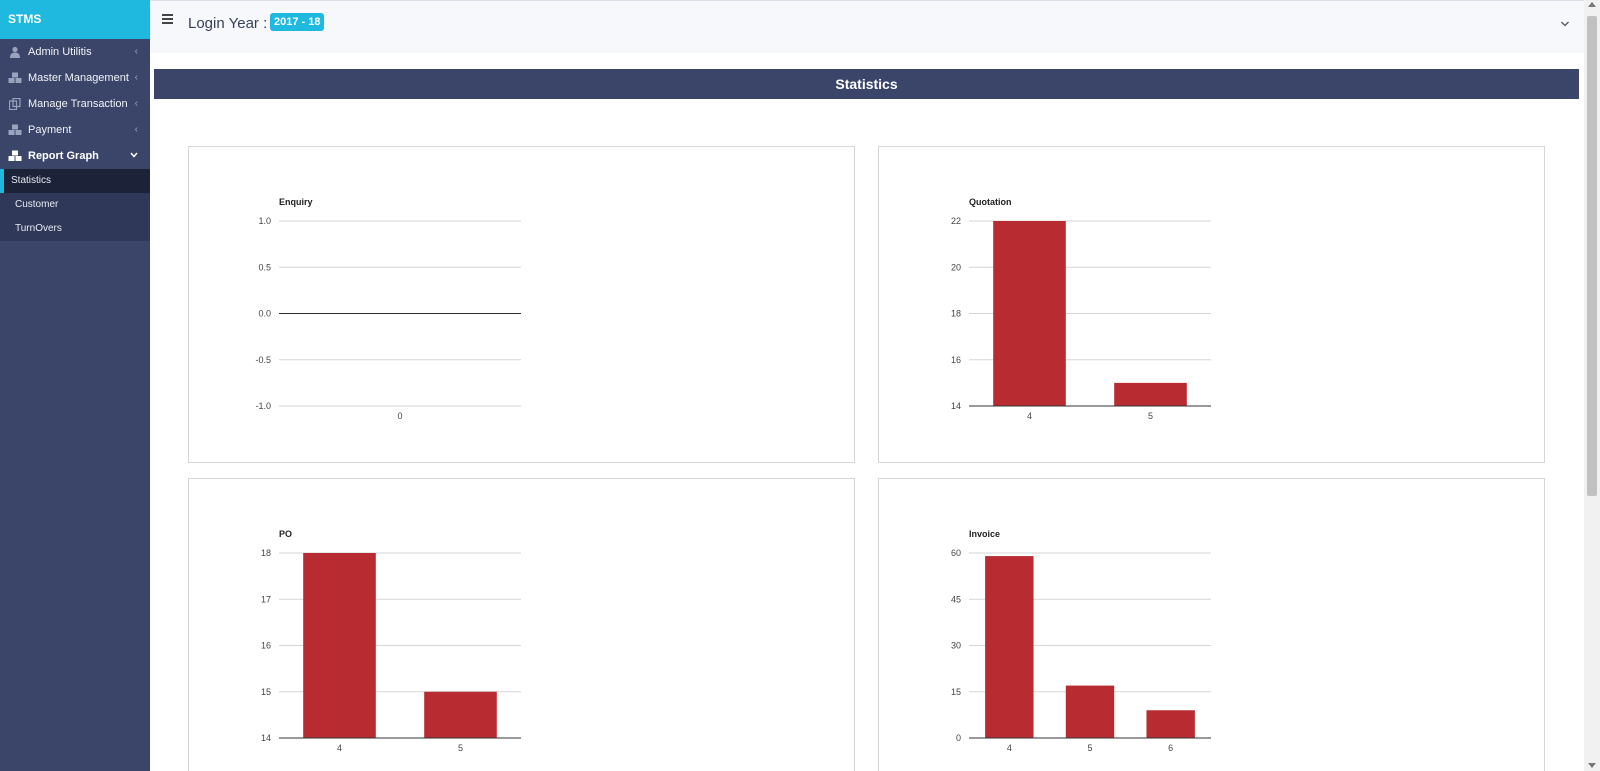  I want to click on chart-title: Invoice, so click(984, 534).